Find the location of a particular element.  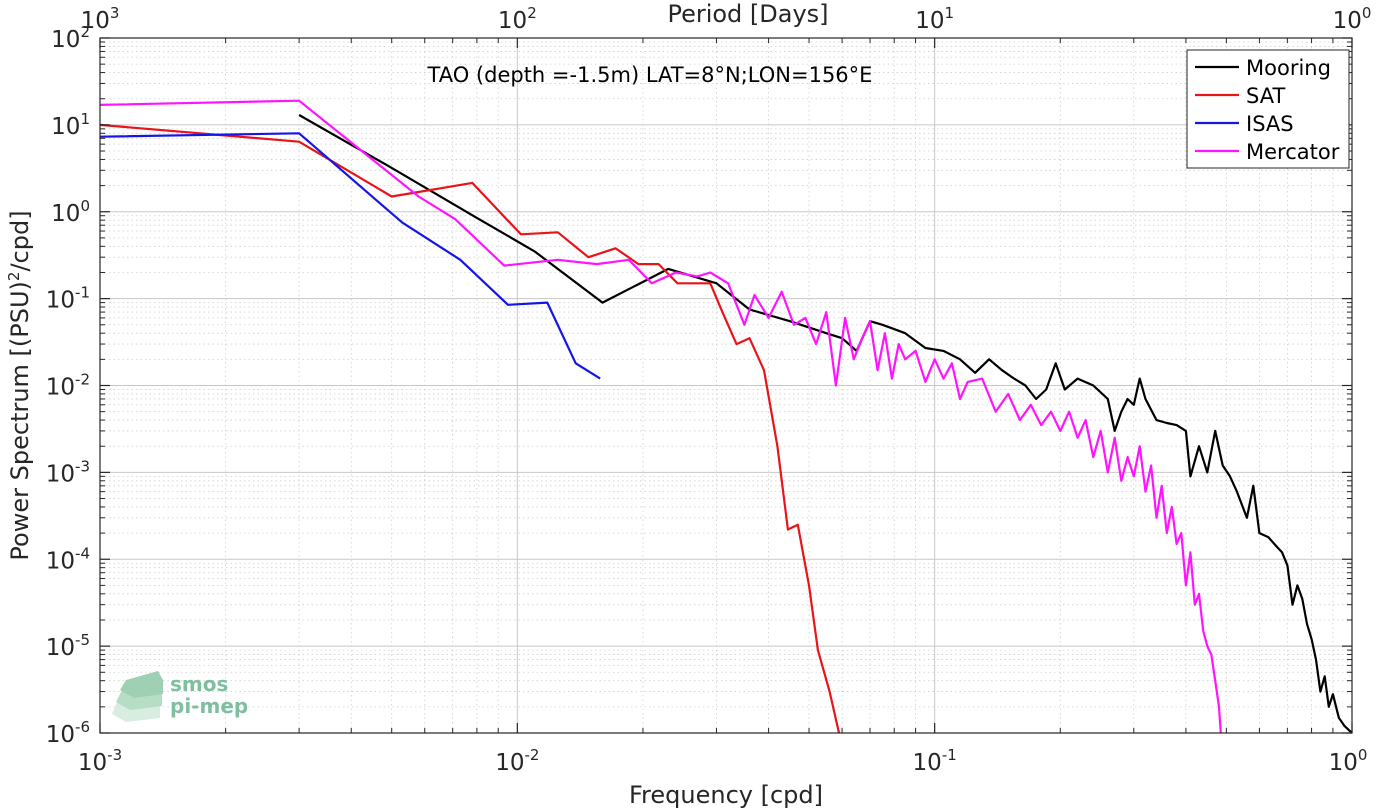

logo-icon is located at coordinates (137, 696).